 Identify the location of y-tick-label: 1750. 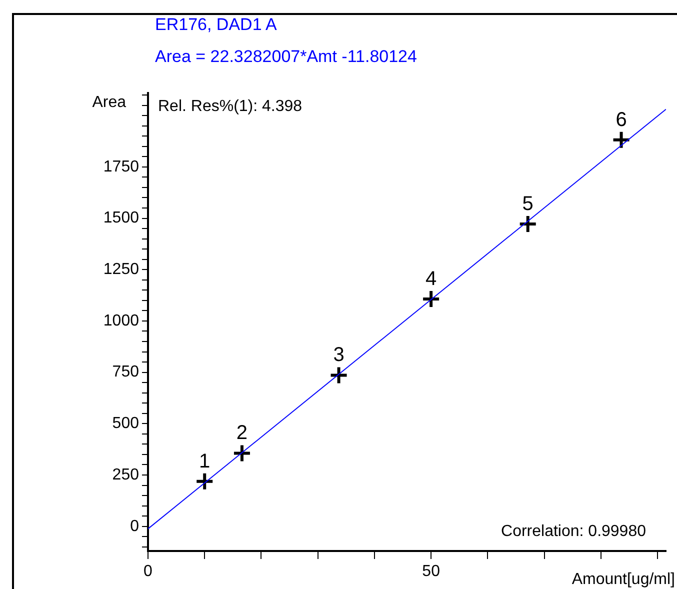
(121, 167).